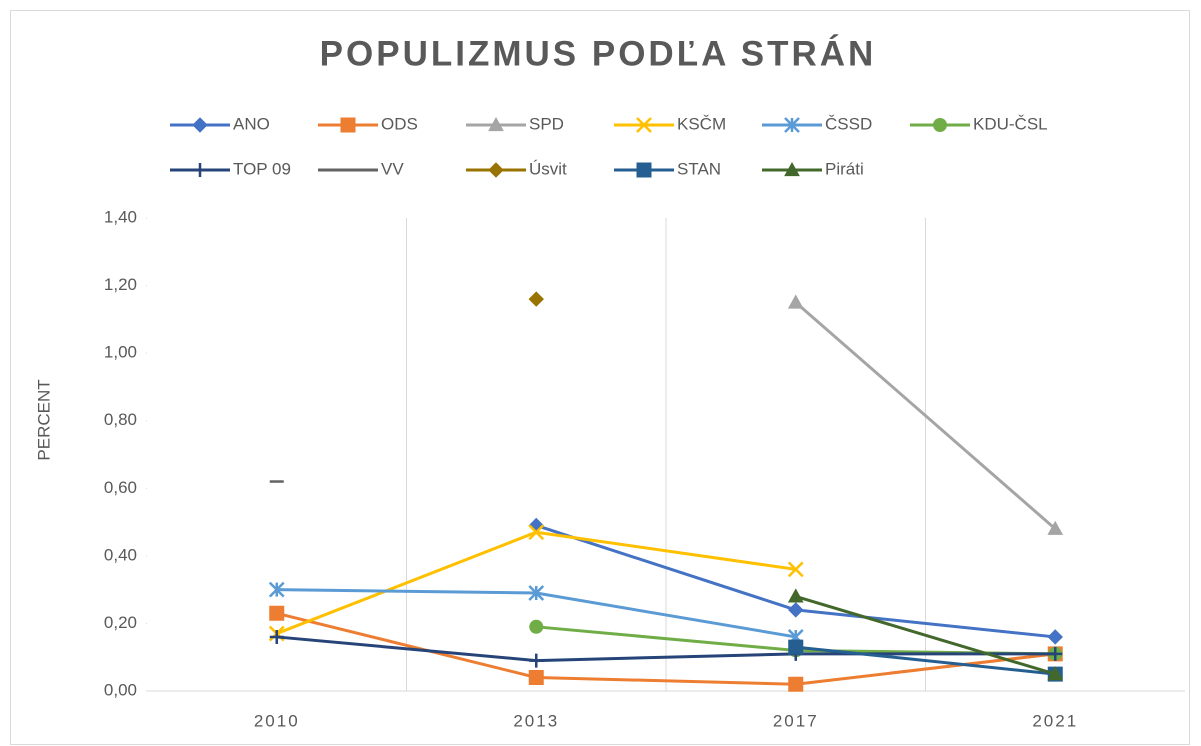 The width and height of the screenshot is (1201, 746). I want to click on legend-label: KDU-ČSL, so click(1010, 123).